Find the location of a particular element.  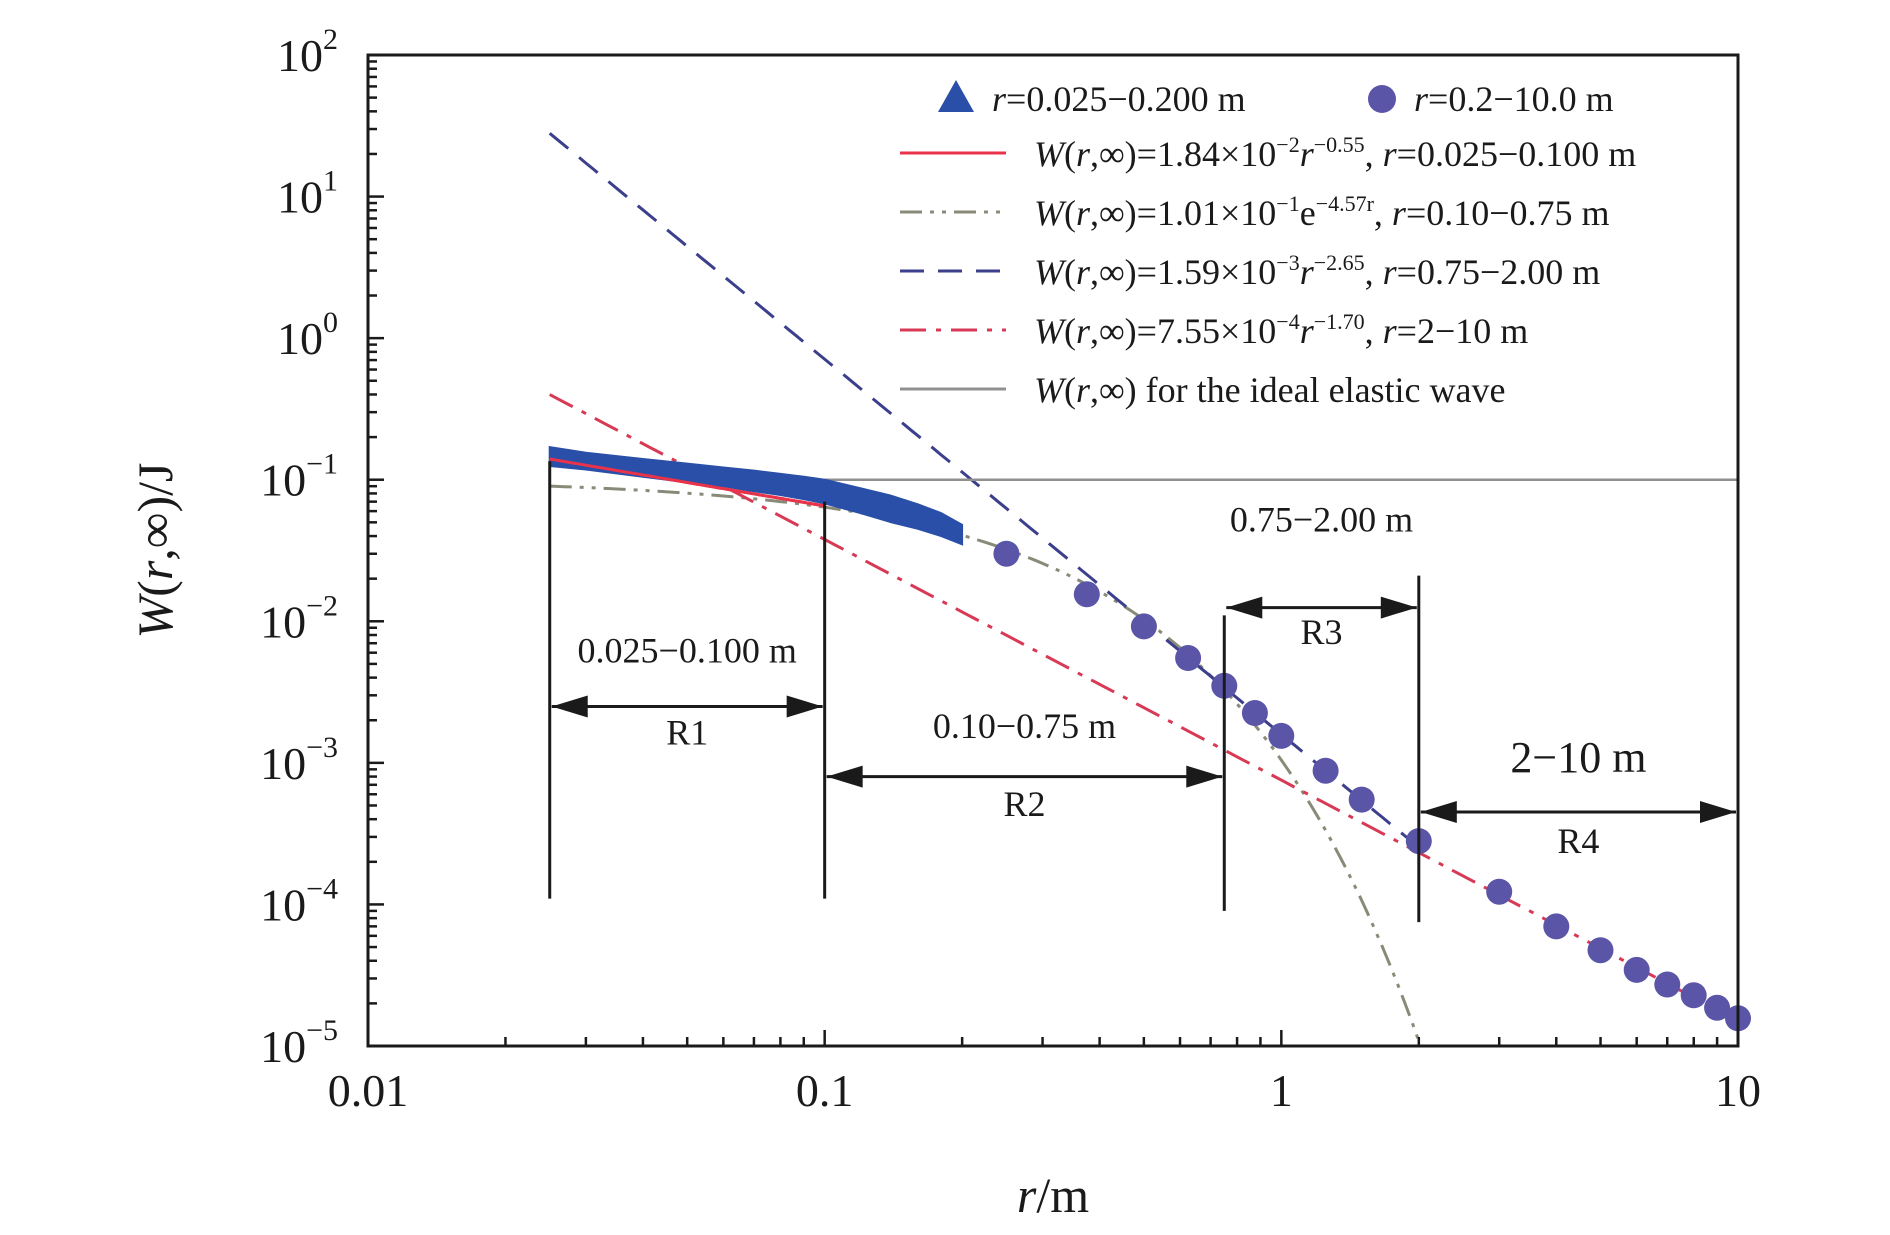

y-tick-exponent: −3 is located at coordinates (322, 747).